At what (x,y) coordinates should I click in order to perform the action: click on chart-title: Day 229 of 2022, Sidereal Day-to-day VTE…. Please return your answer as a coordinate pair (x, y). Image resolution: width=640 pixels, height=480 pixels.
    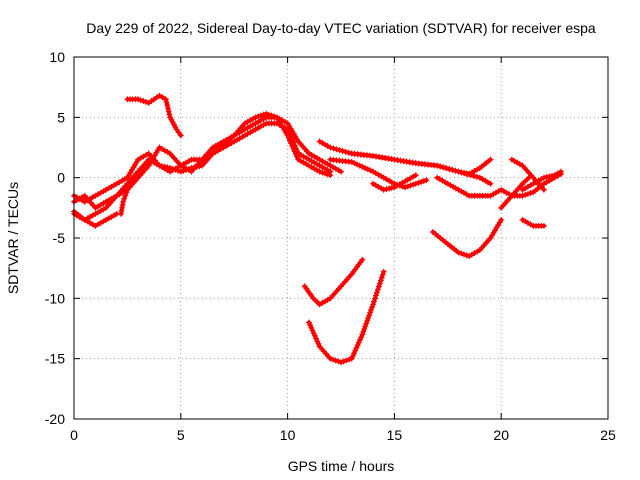
    Looking at the image, I should click on (341, 28).